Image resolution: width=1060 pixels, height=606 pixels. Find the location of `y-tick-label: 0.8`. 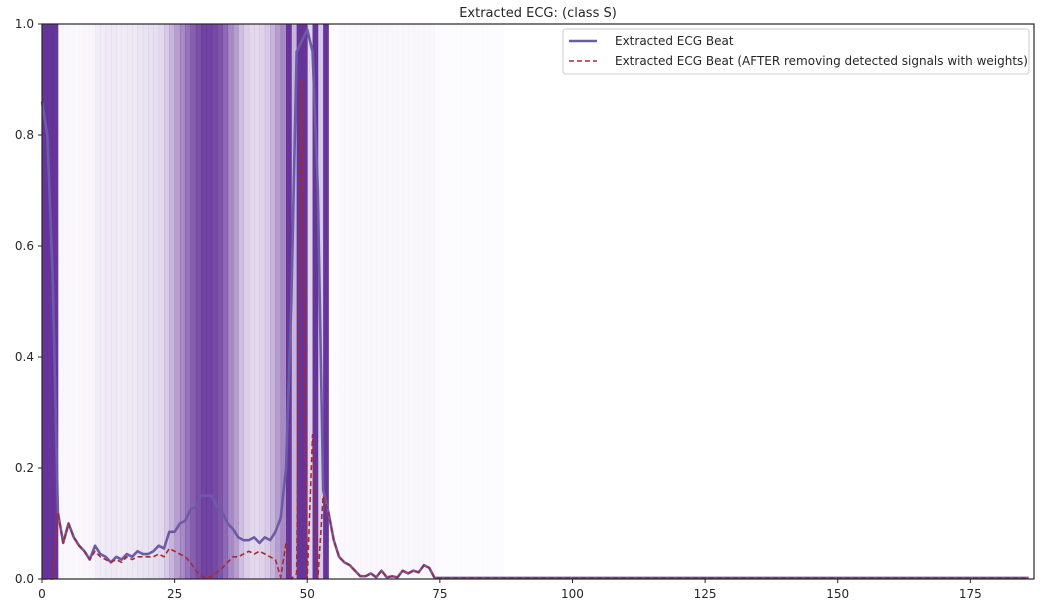

y-tick-label: 0.8 is located at coordinates (24, 135).